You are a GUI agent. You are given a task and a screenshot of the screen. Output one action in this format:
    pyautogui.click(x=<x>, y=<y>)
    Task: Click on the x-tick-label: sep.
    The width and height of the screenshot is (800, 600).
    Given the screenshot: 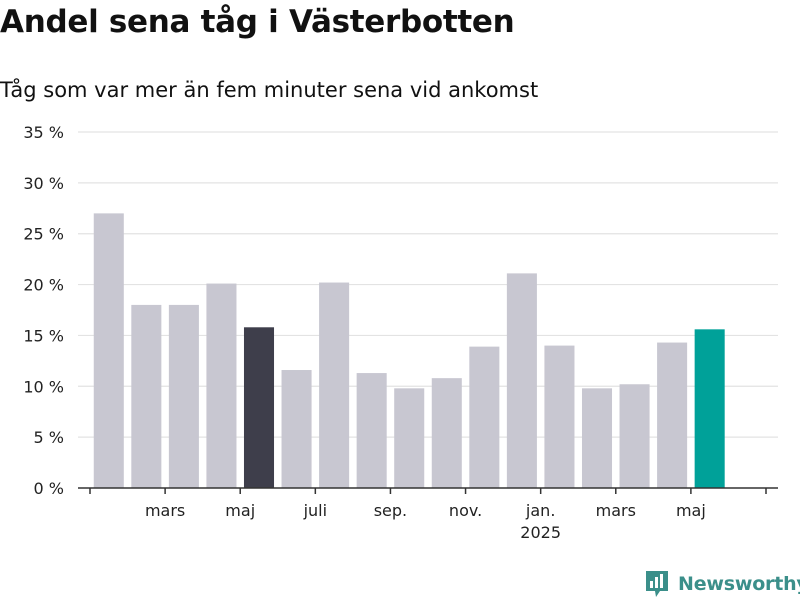 What is the action you would take?
    pyautogui.click(x=390, y=510)
    